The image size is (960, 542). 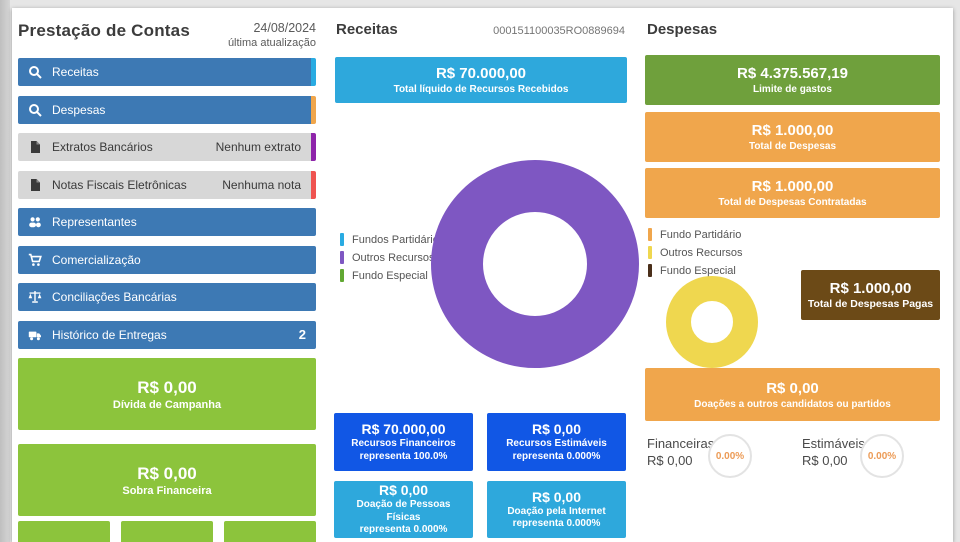 What do you see at coordinates (109, 334) in the screenshot?
I see `sidebar-item-label: Histórico de Entregas` at bounding box center [109, 334].